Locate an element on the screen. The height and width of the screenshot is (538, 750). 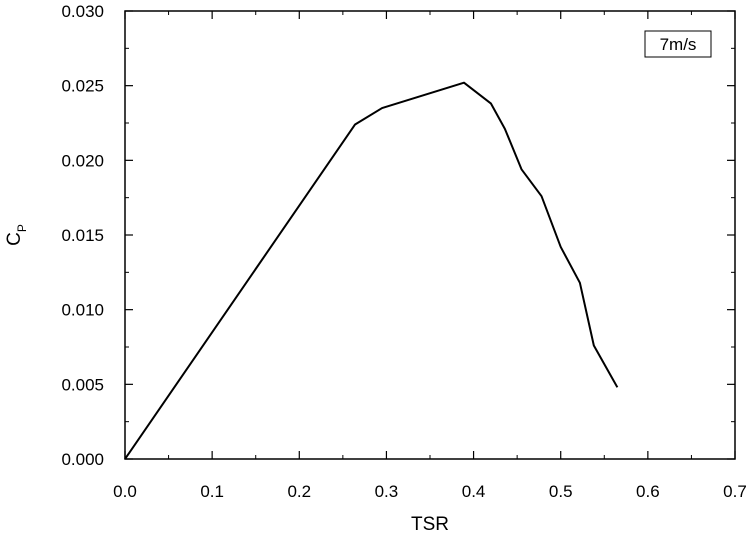
y-tick-label: 0.020 is located at coordinates (82, 160).